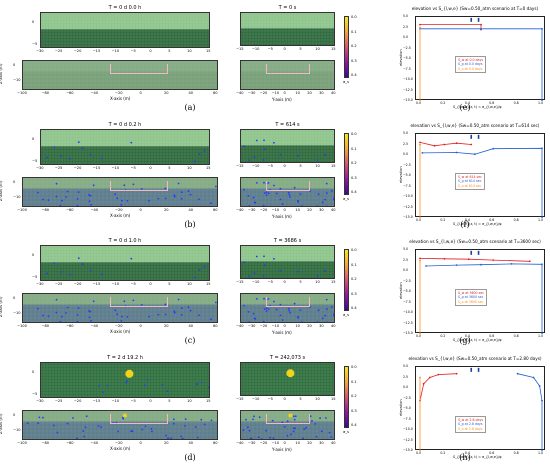  Describe the element at coordinates (35, 161) in the screenshot. I see `xz-top-ytick: −5` at that location.